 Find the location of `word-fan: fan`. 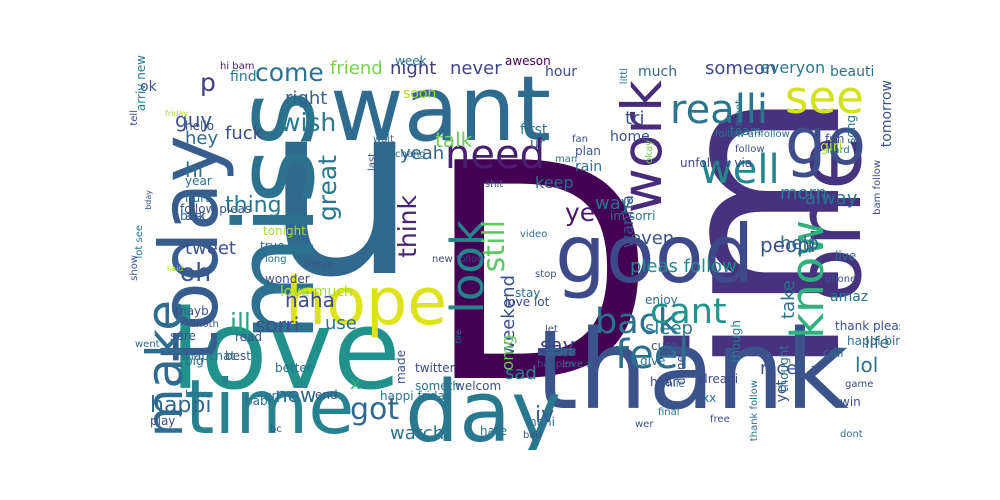

word-fan: fan is located at coordinates (580, 139).